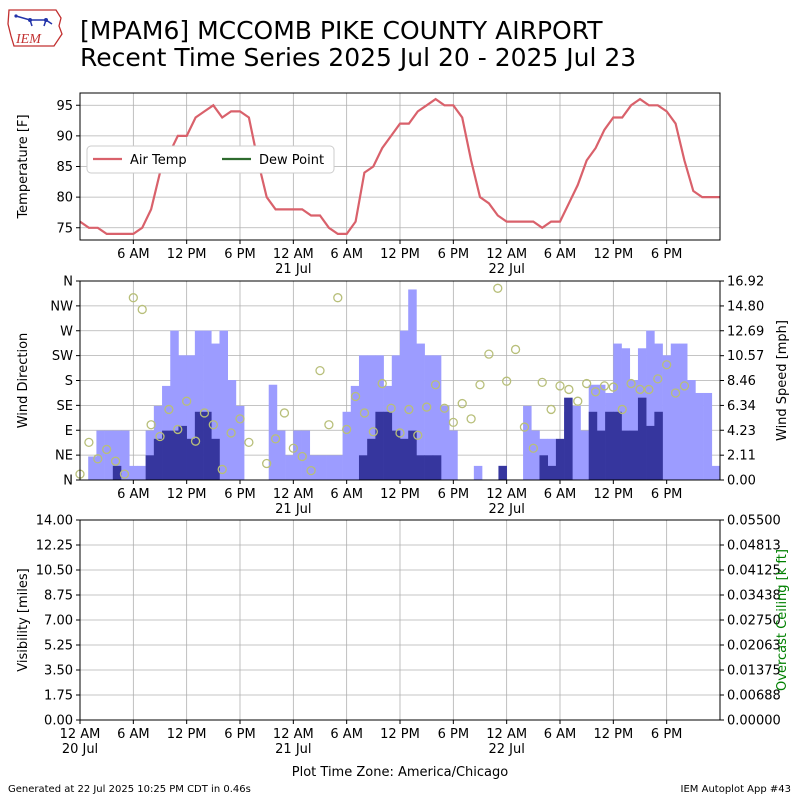  I want to click on y-tick-label: 90, so click(64, 136).